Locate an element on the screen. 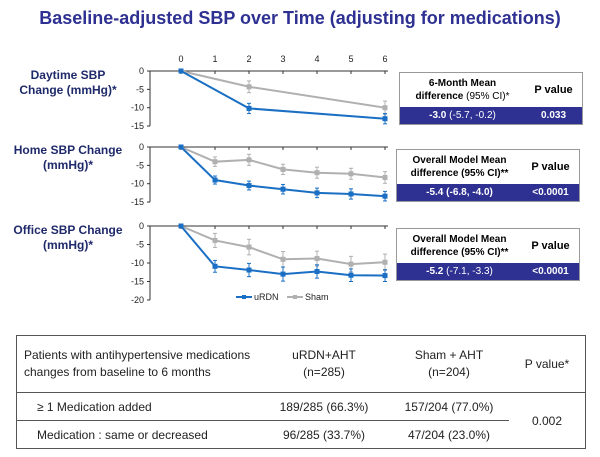 The image size is (600, 457). estimate: -5.4 is located at coordinates (435, 192).